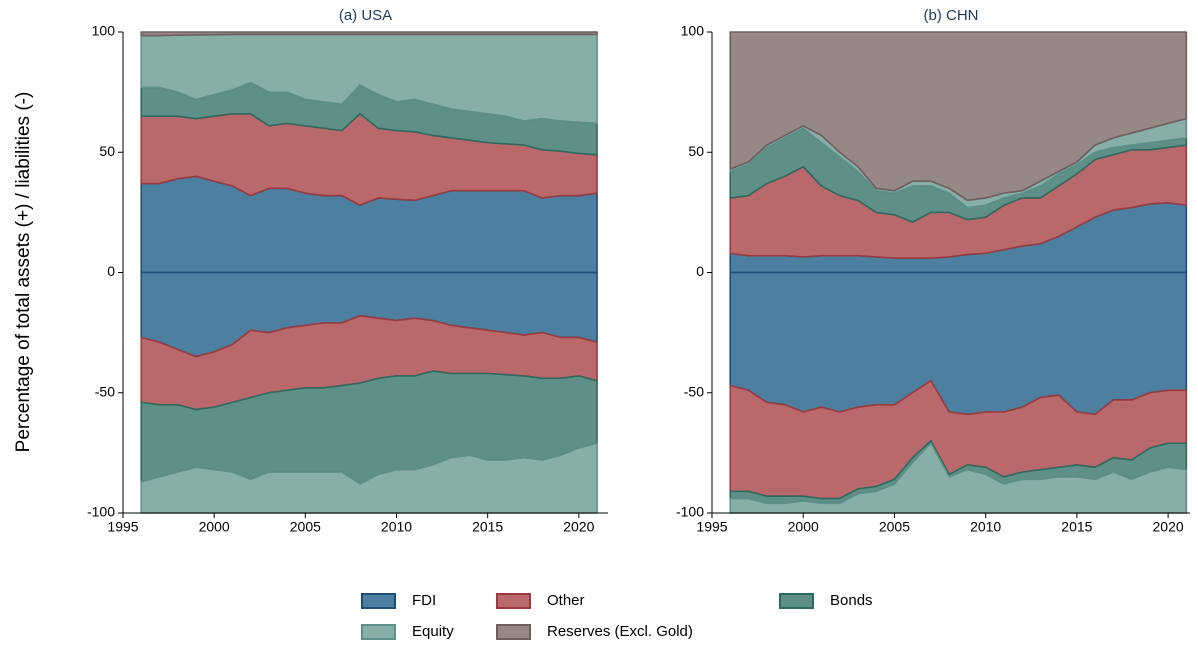  I want to click on legend-label: FDI, so click(424, 600).